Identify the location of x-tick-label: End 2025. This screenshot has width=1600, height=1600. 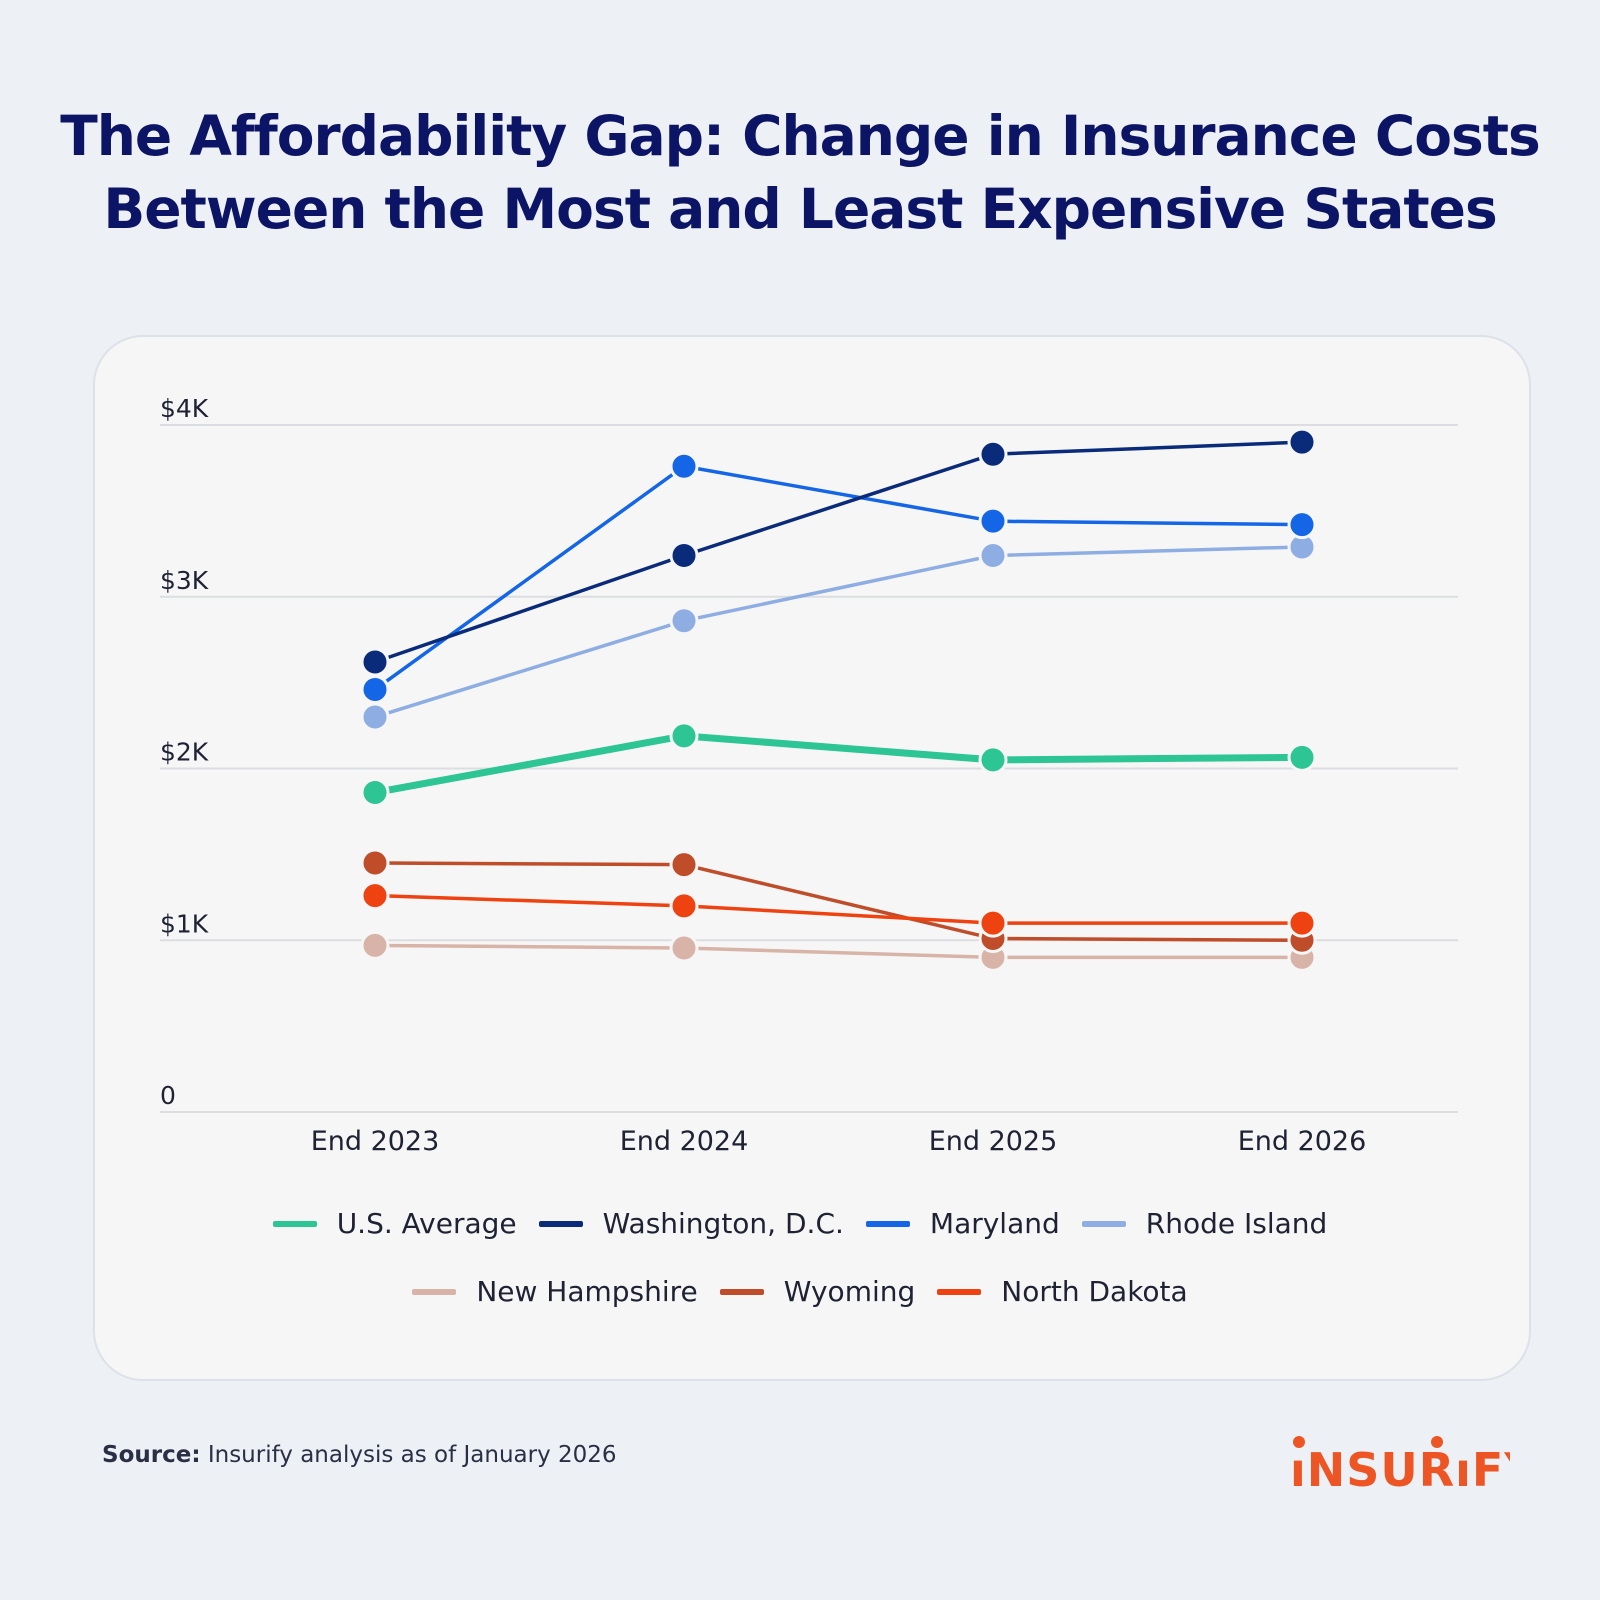
(993, 1141).